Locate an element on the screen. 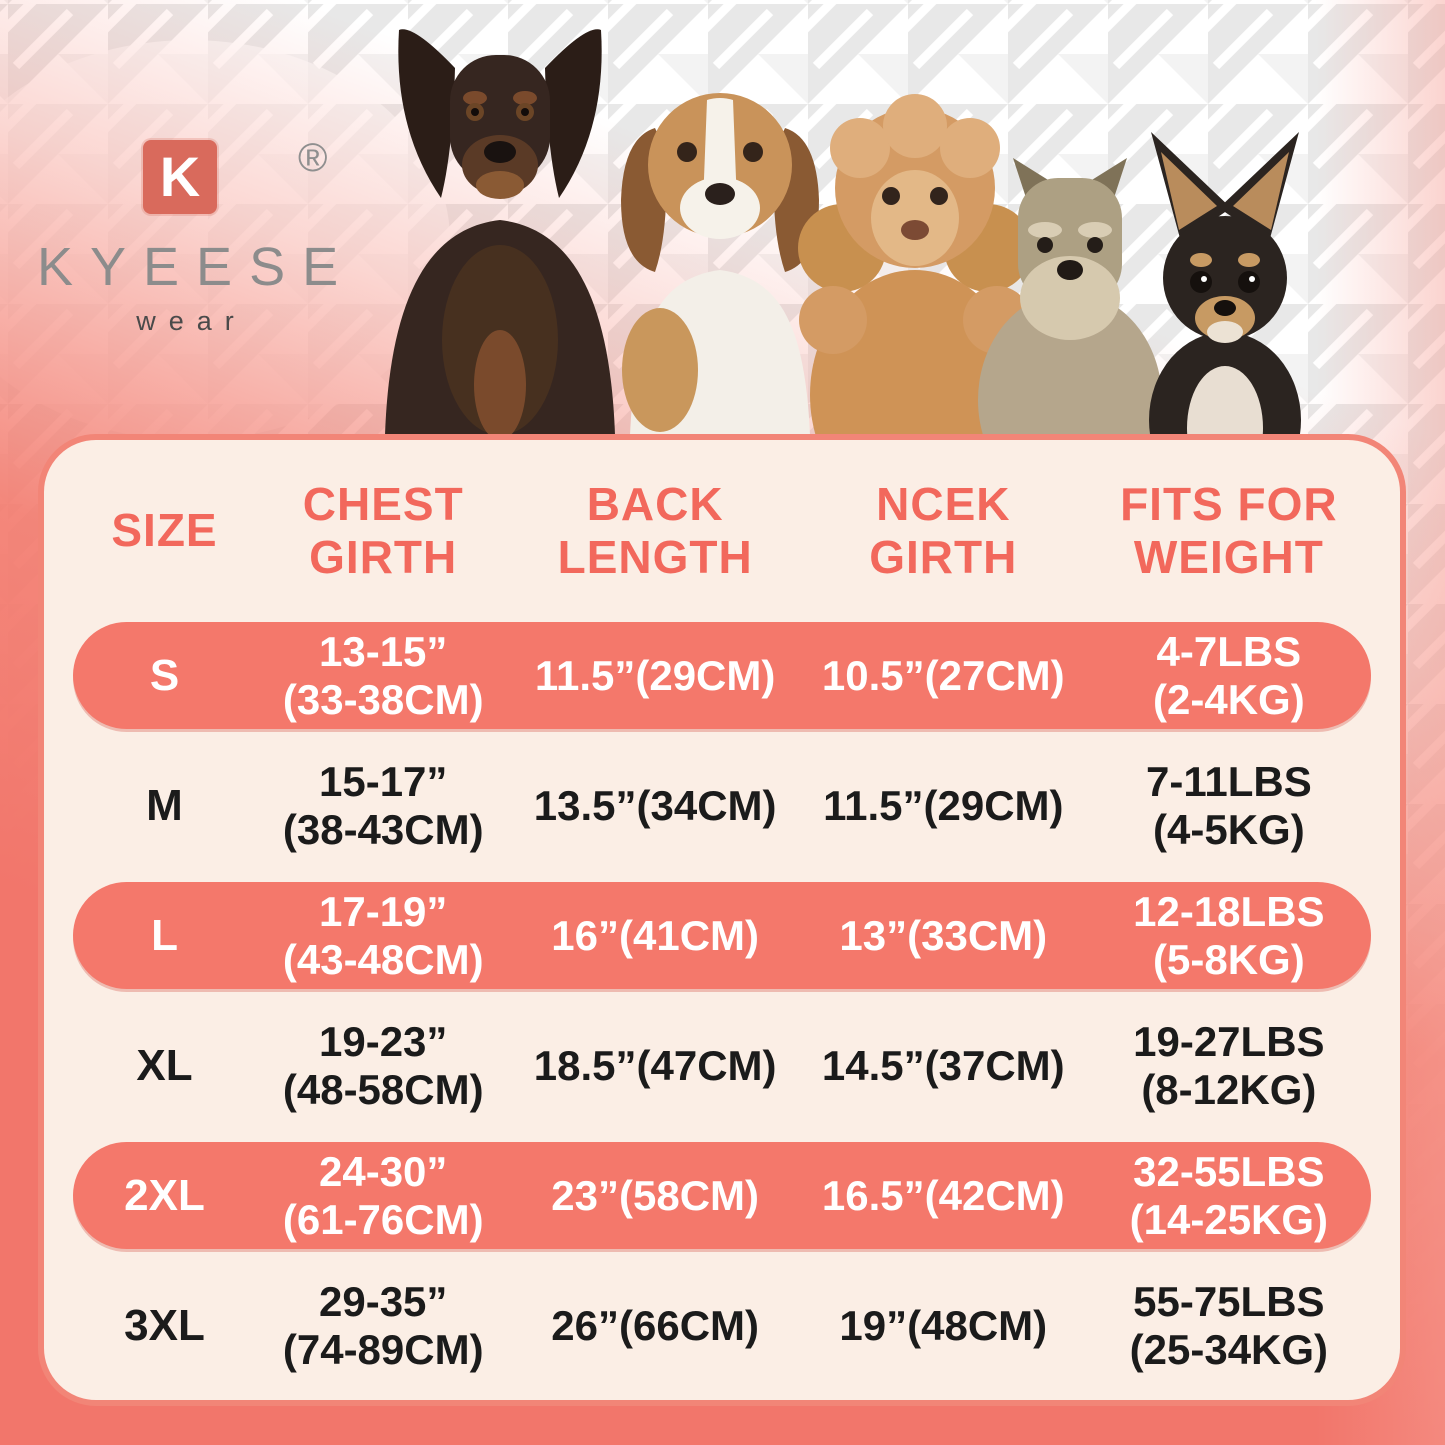 The width and height of the screenshot is (1445, 1445). chest-girth-cell: 13-15” (33-38CM) is located at coordinates (383, 675).